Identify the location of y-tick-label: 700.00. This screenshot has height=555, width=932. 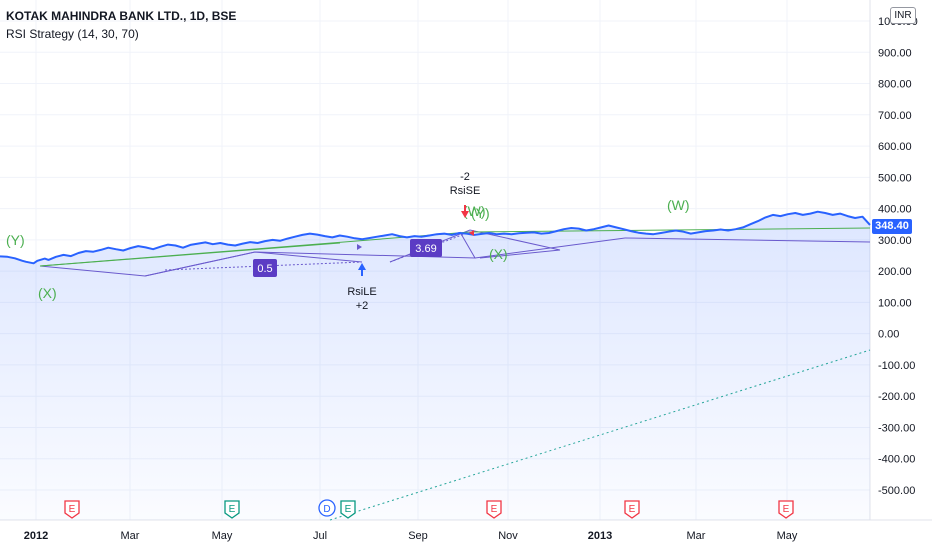
(895, 116).